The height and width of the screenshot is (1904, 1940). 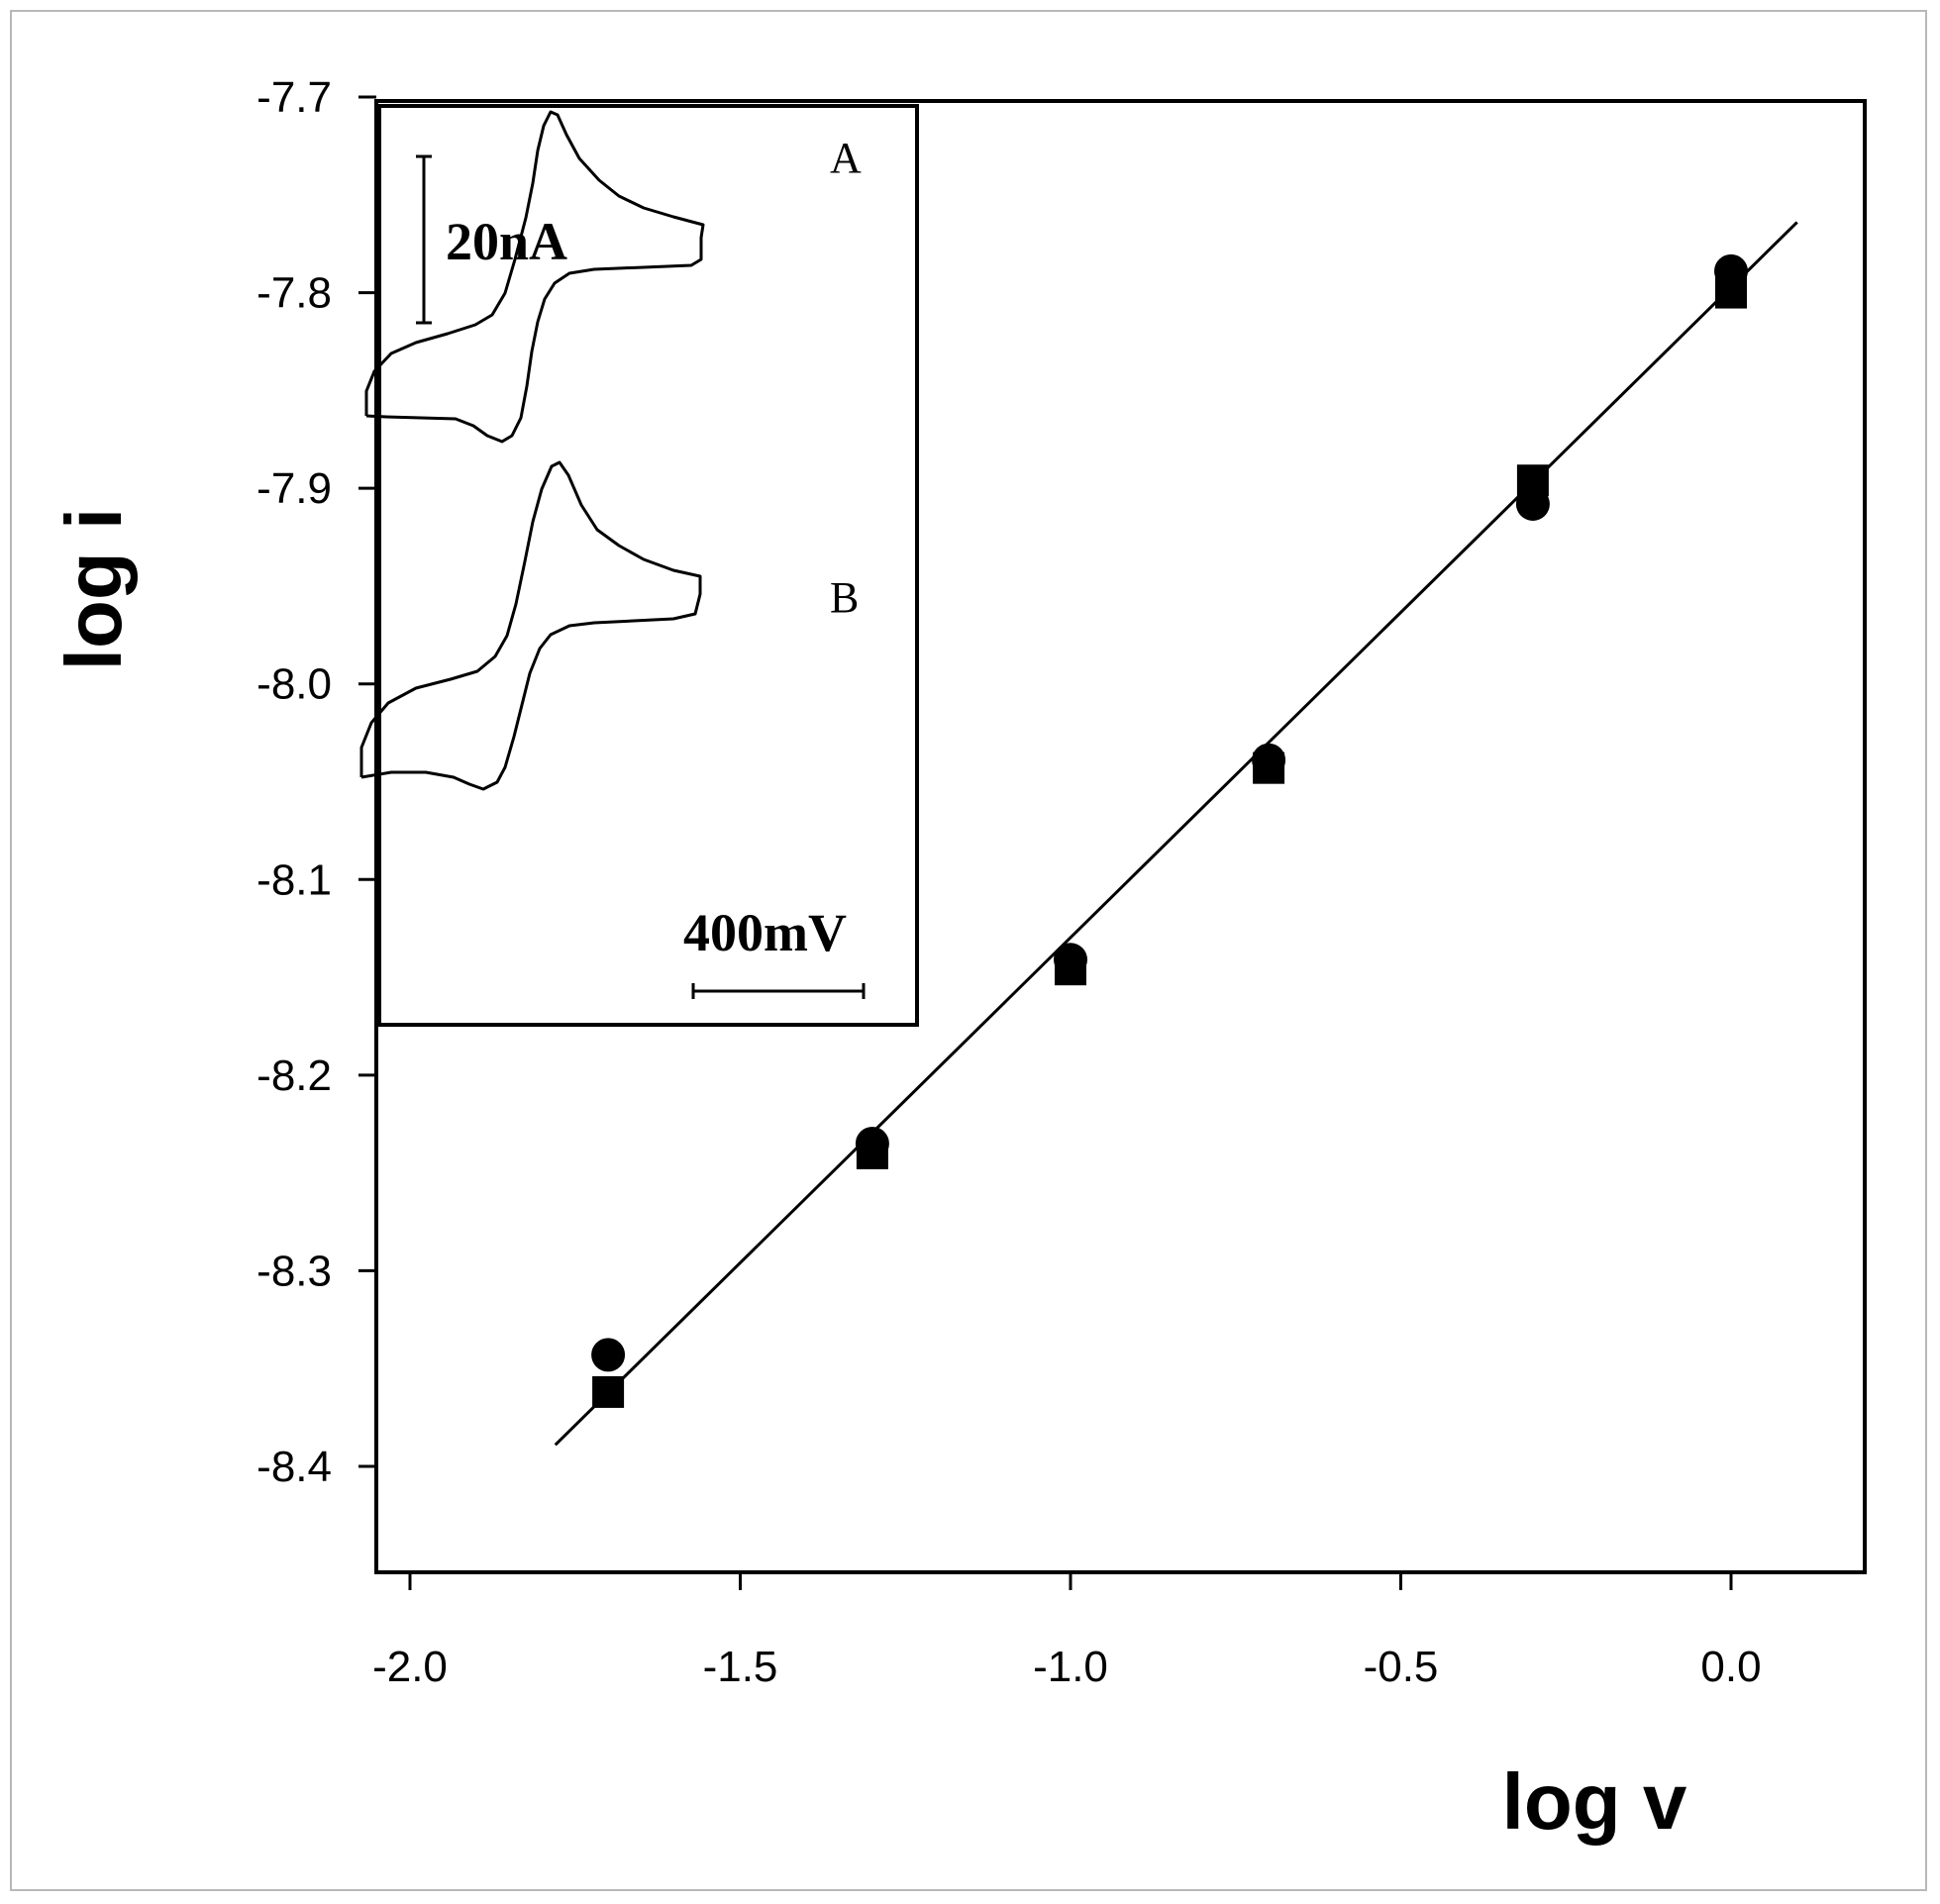 What do you see at coordinates (530, 625) in the screenshot?
I see `voltammogram-b` at bounding box center [530, 625].